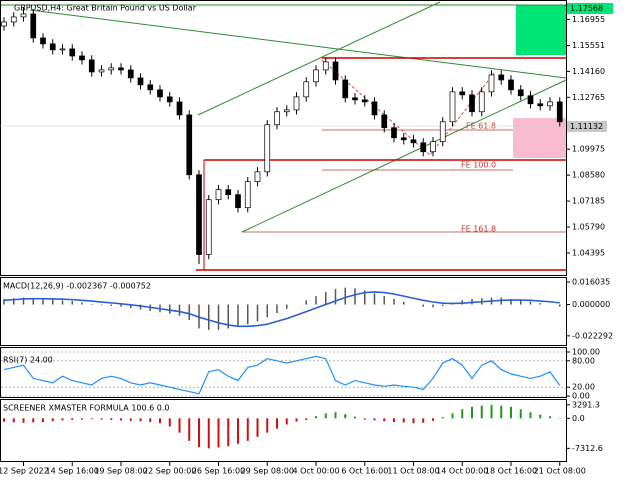 This screenshot has height=480, width=640. I want to click on y-tick-label: 0.016035, so click(591, 282).